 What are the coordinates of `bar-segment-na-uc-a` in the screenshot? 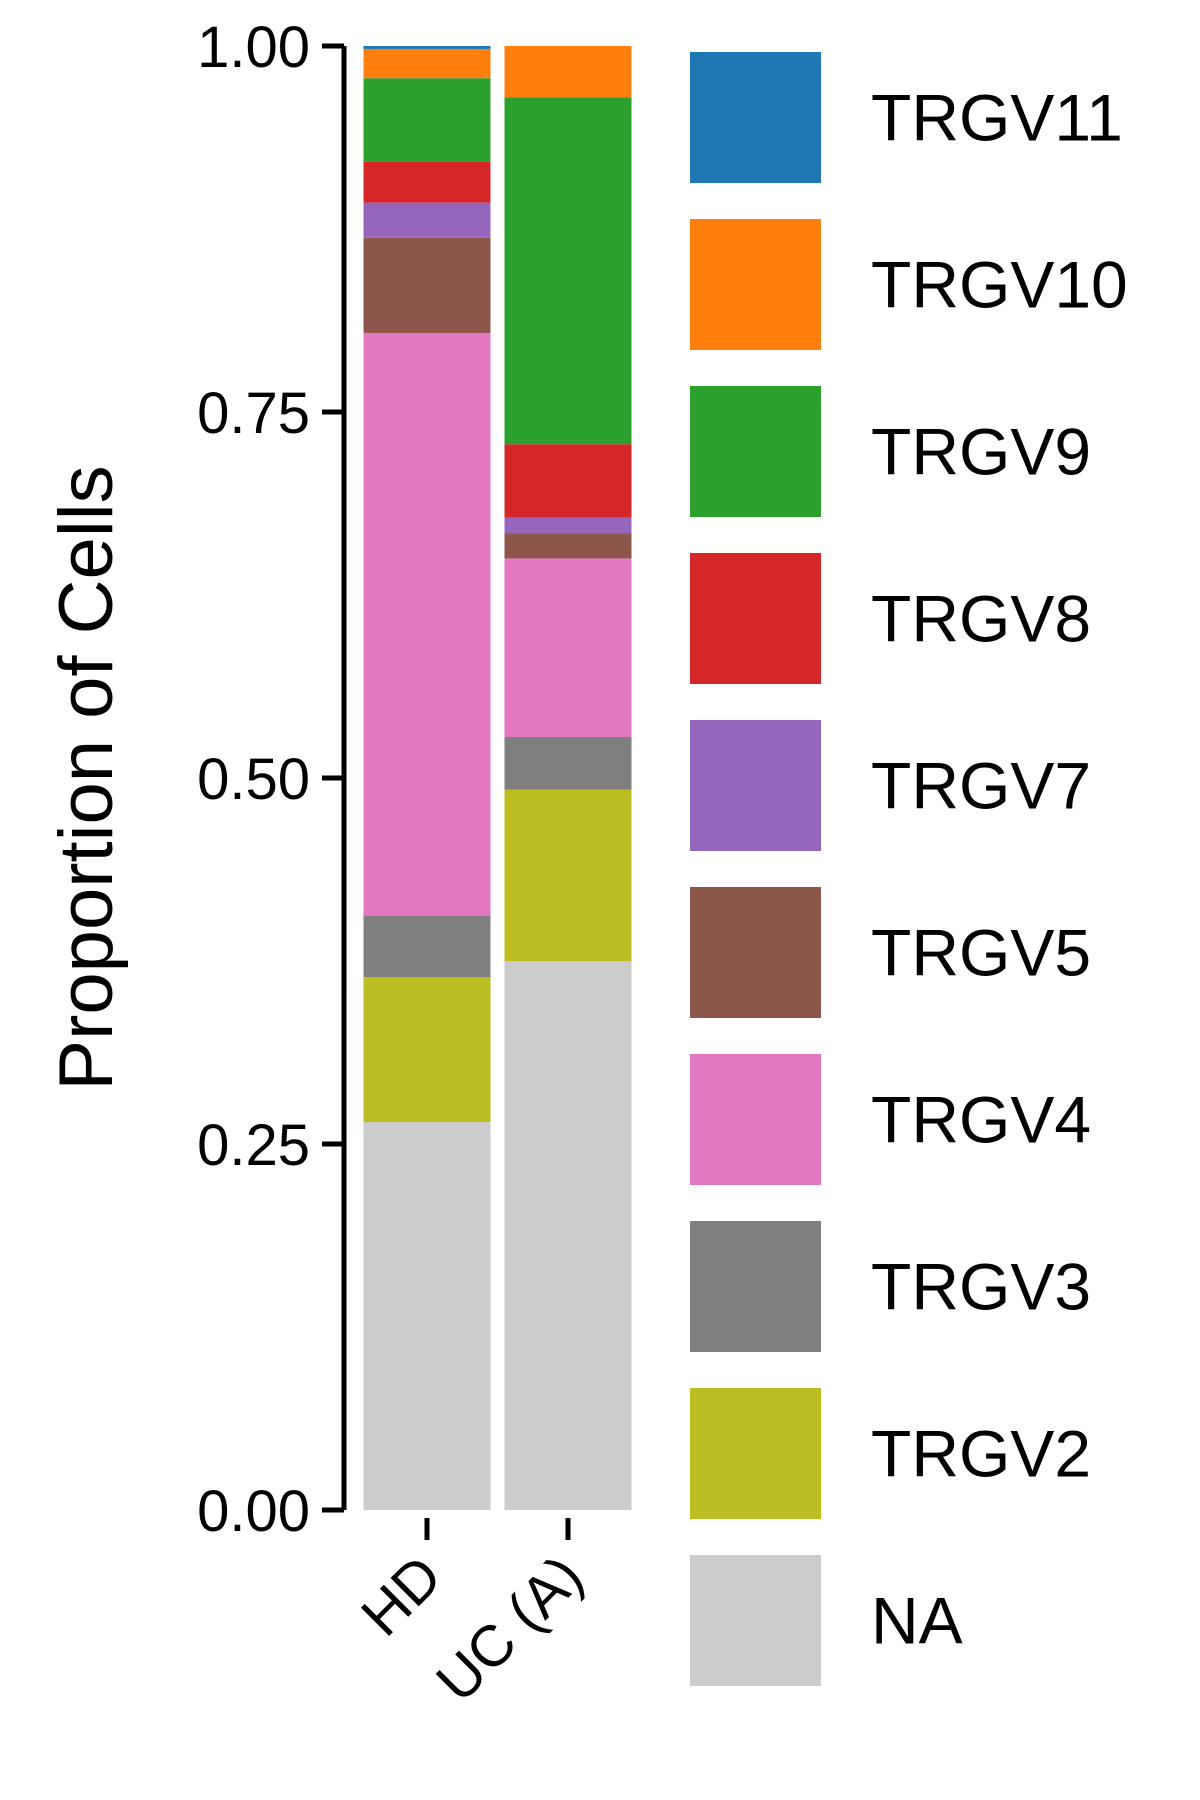 It's located at (568, 1235).